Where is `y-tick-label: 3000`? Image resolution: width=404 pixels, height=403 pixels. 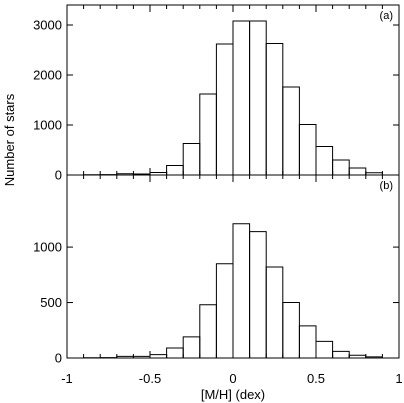
y-tick-label: 3000 is located at coordinates (47, 25).